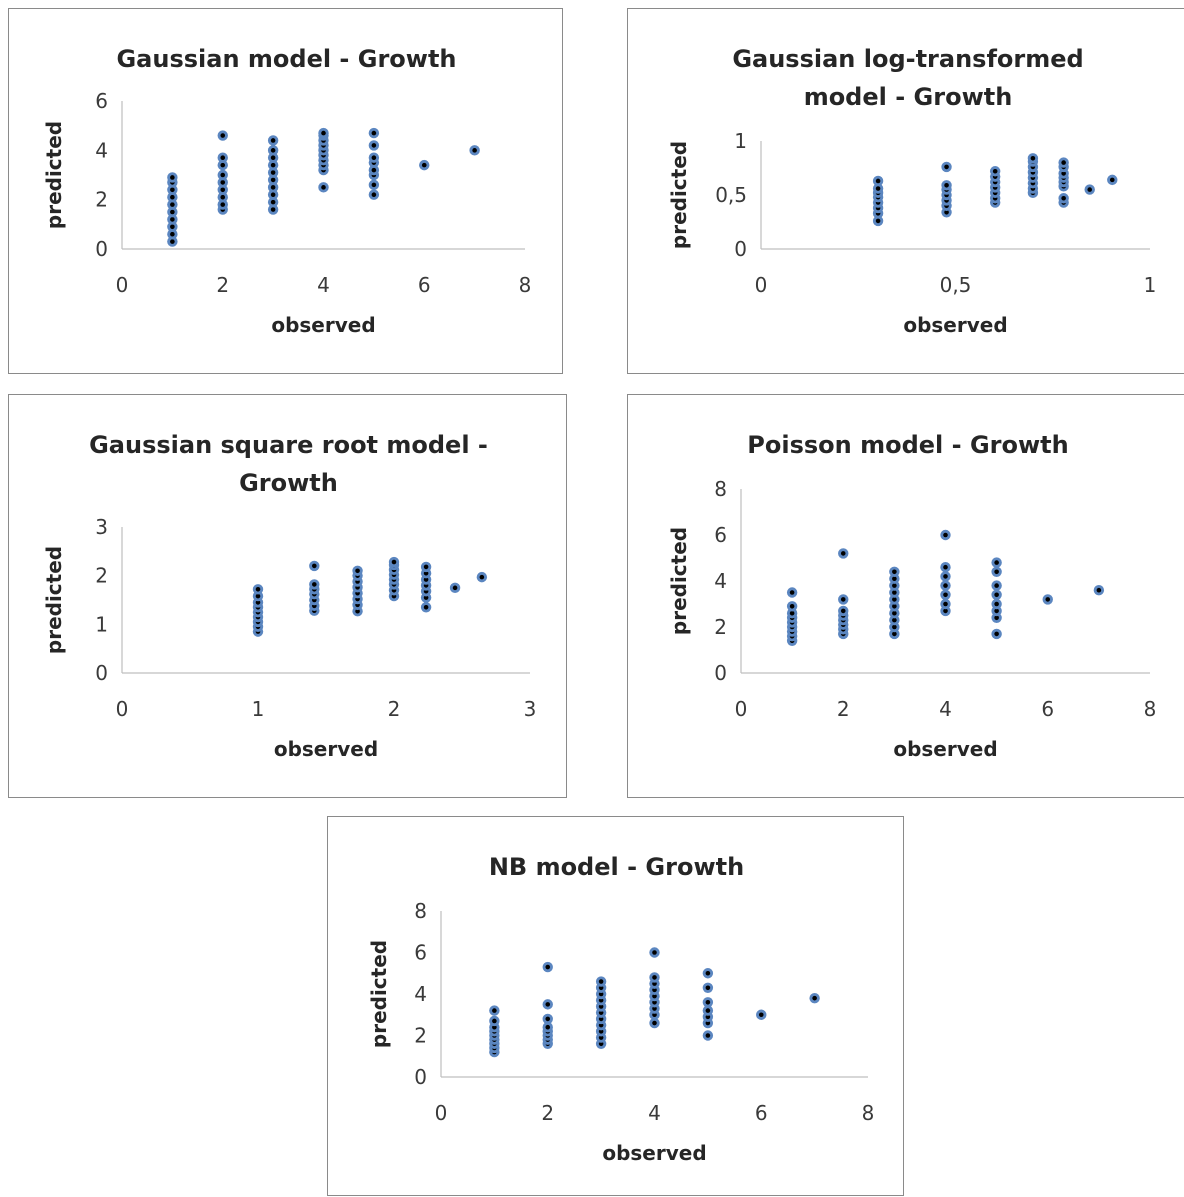  Describe the element at coordinates (101, 624) in the screenshot. I see `y-tick-label: 1` at that location.